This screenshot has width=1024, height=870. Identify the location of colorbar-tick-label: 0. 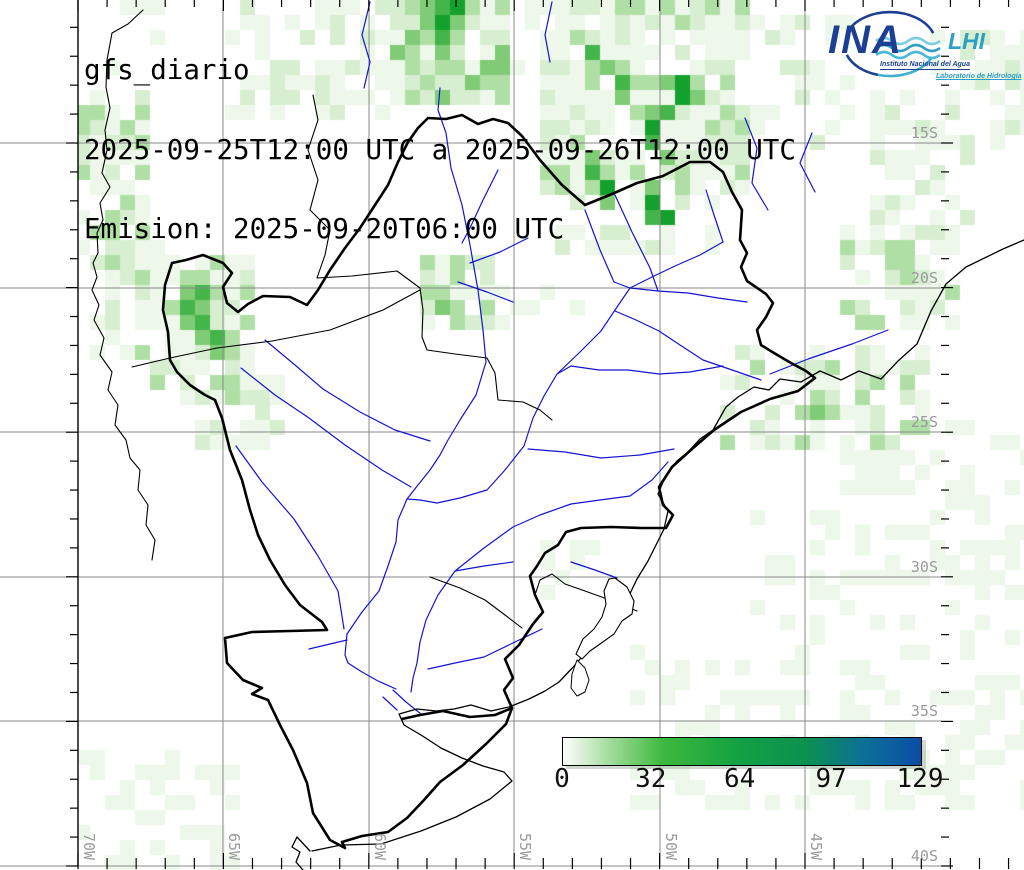
(562, 779).